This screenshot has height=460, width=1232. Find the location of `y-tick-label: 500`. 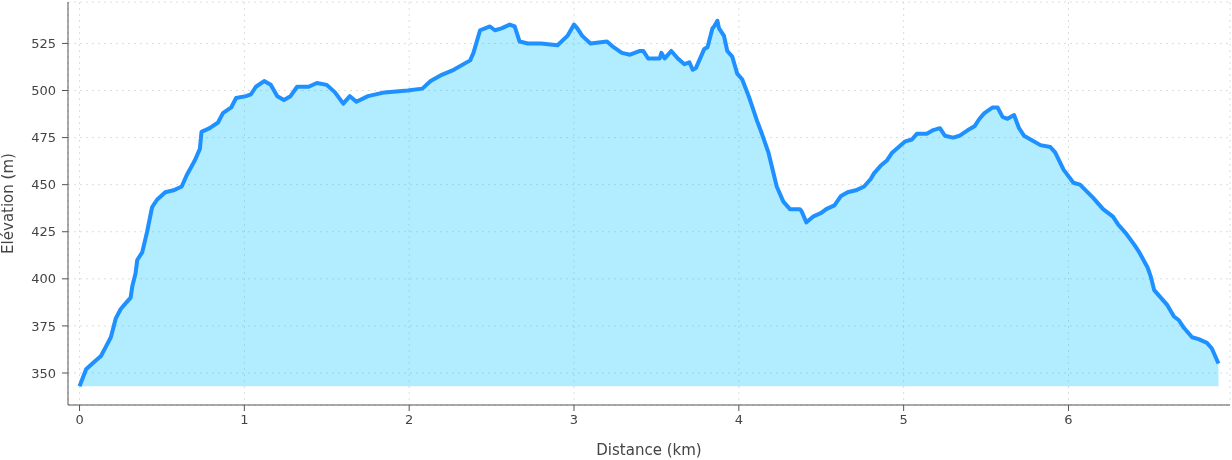

y-tick-label: 500 is located at coordinates (43, 91).